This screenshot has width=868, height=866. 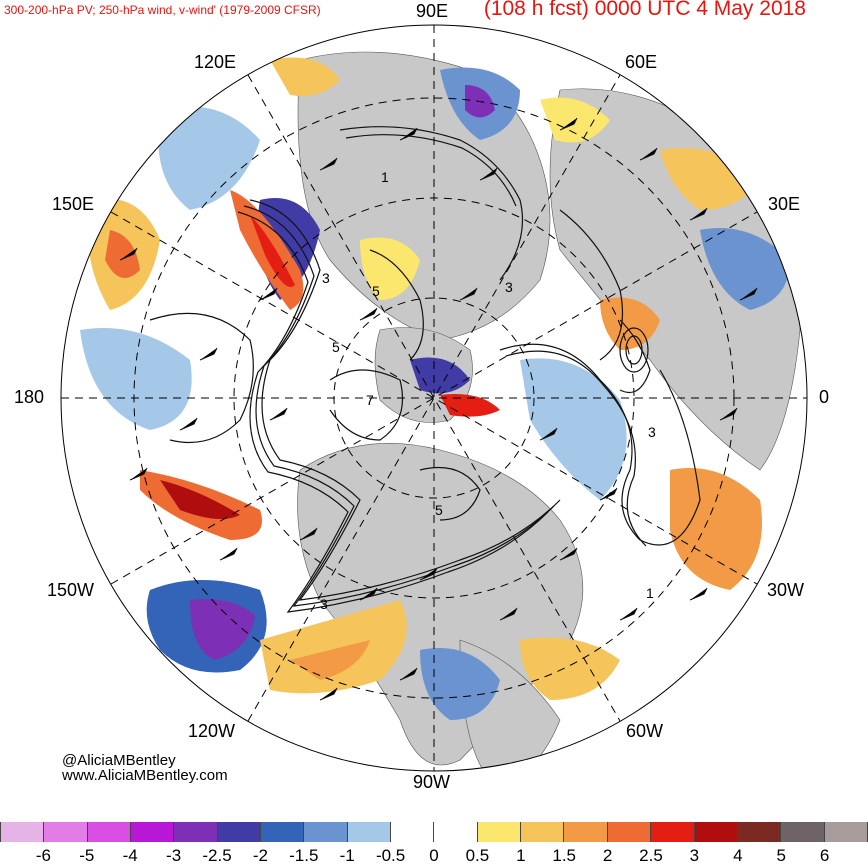 I want to click on lon-label-150e: 150E, so click(x=73, y=204).